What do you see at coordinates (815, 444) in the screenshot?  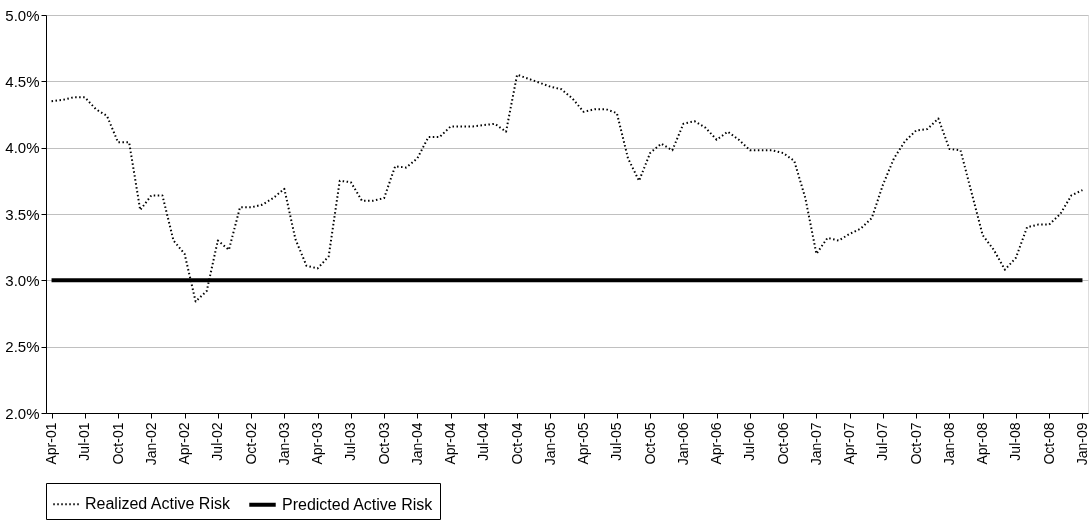 I see `x-tick-label: Jan-07` at bounding box center [815, 444].